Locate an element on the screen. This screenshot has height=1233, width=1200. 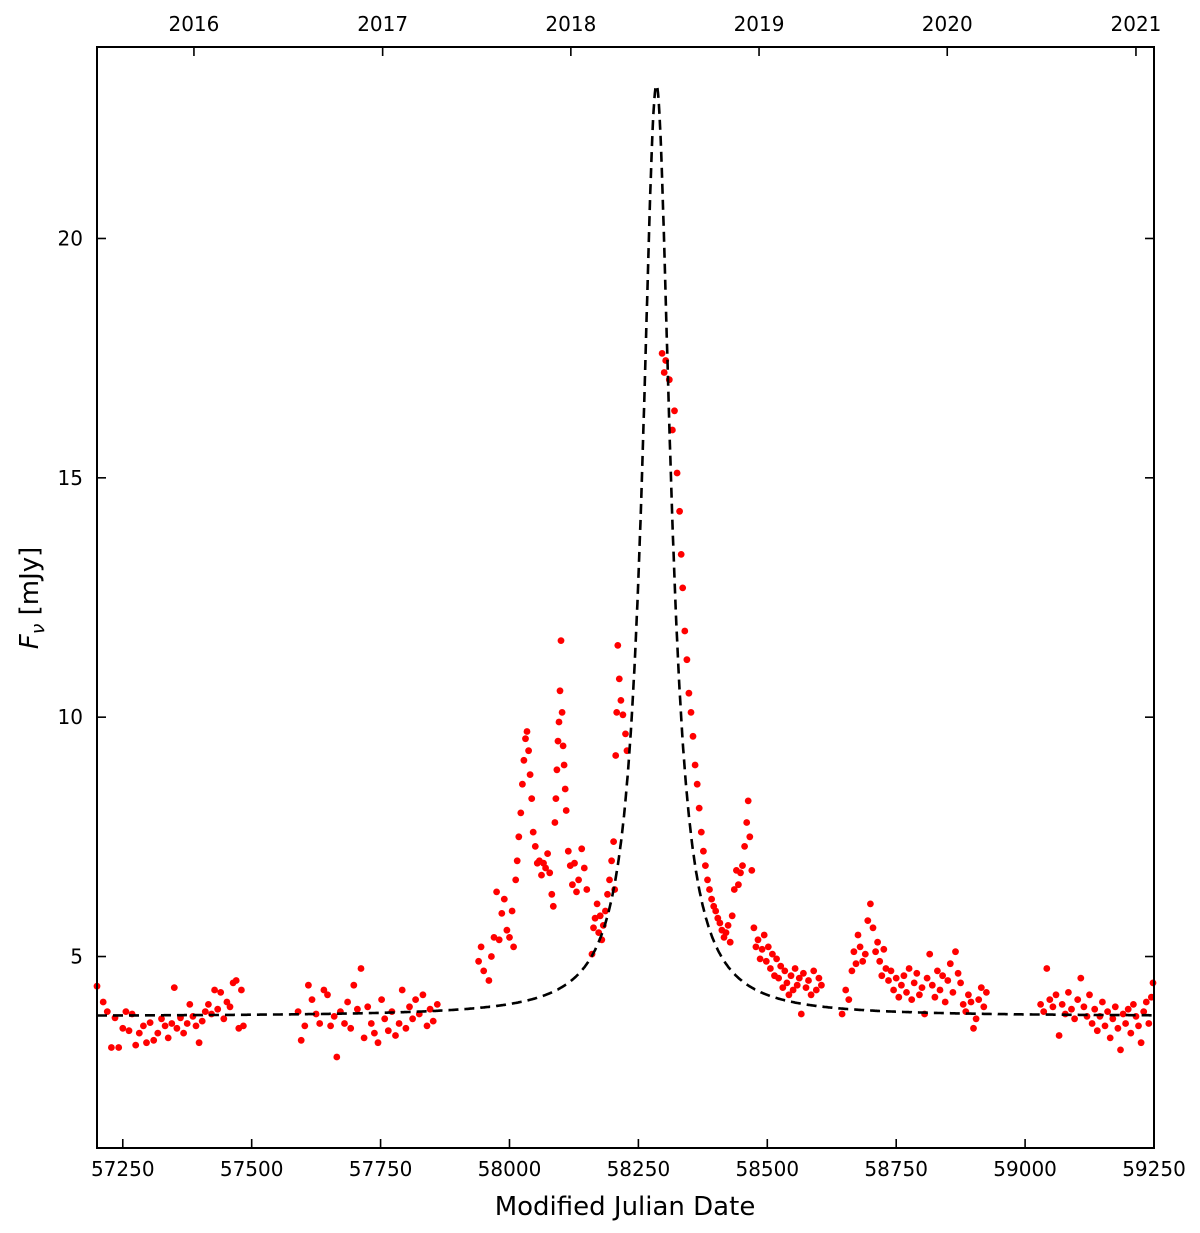
top-tick-label: 2018 is located at coordinates (570, 24).